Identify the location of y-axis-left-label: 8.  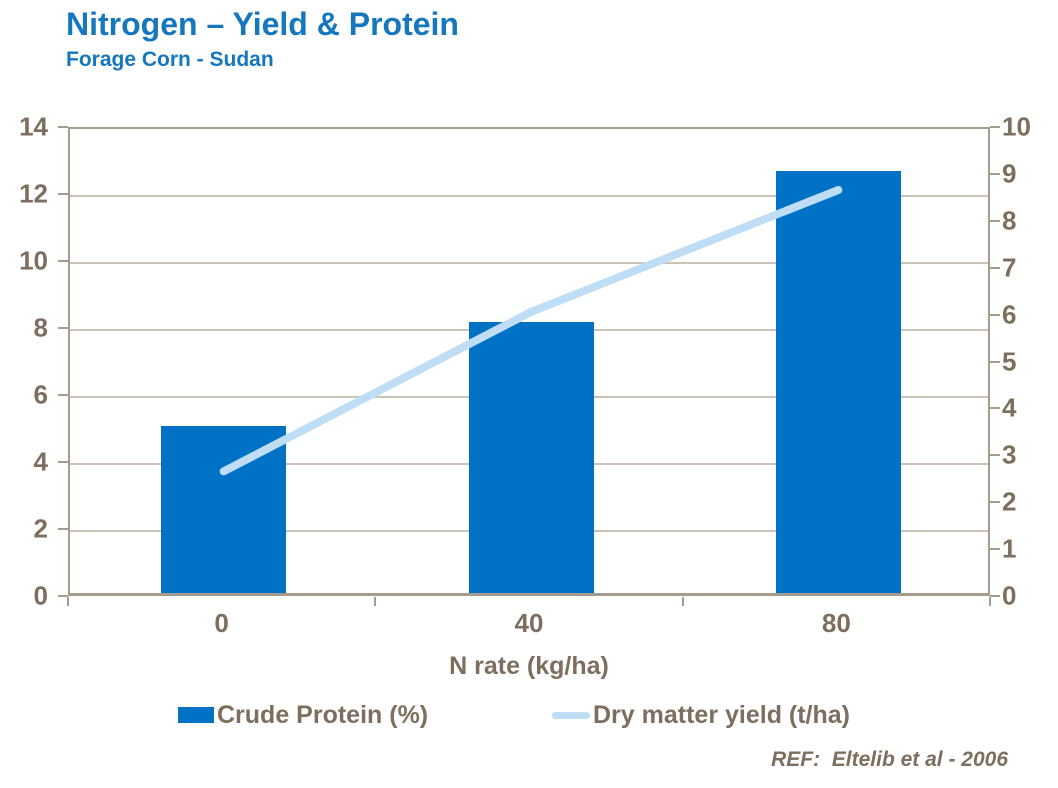
(40, 327).